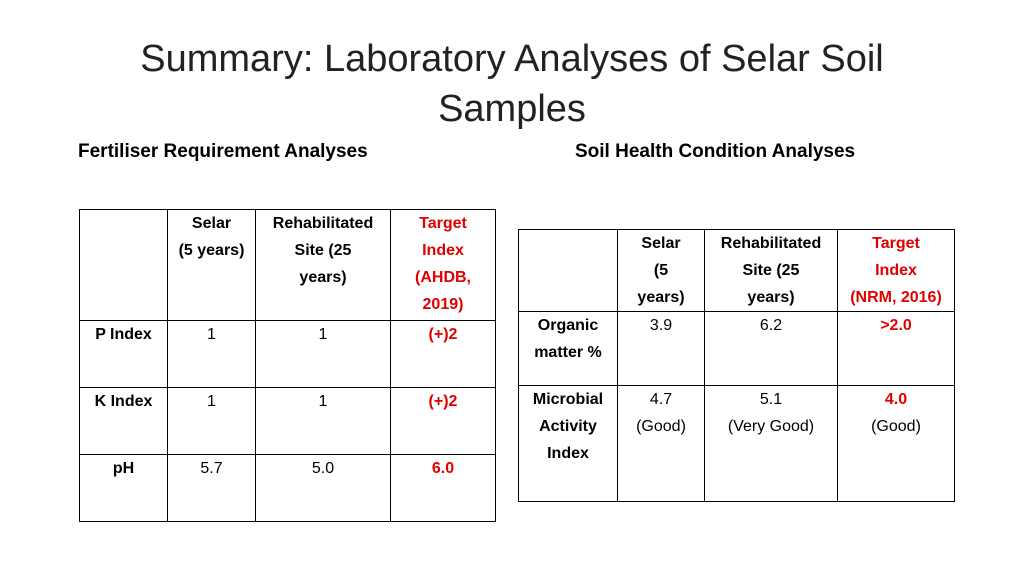 Image resolution: width=1024 pixels, height=576 pixels. What do you see at coordinates (771, 444) in the screenshot?
I see `rehab-value: 5.1 (Very Good)` at bounding box center [771, 444].